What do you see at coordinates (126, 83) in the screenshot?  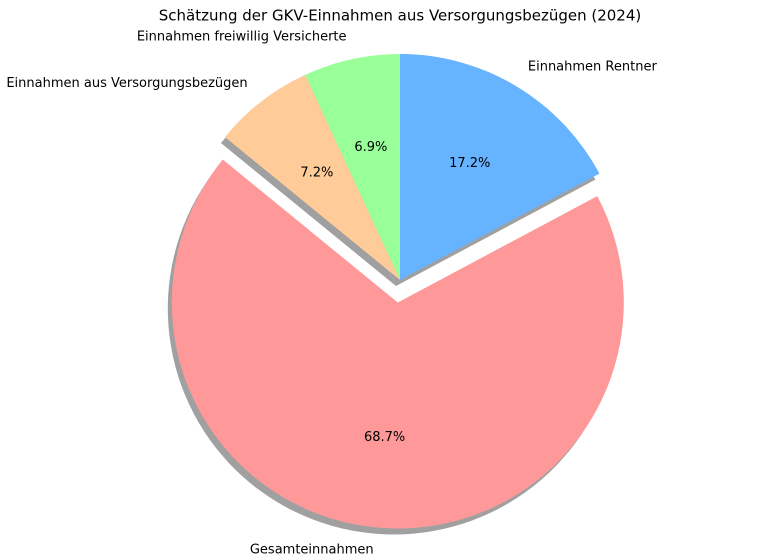 I see `slice-label: Einnahmen aus Versorgungsbezügen` at bounding box center [126, 83].